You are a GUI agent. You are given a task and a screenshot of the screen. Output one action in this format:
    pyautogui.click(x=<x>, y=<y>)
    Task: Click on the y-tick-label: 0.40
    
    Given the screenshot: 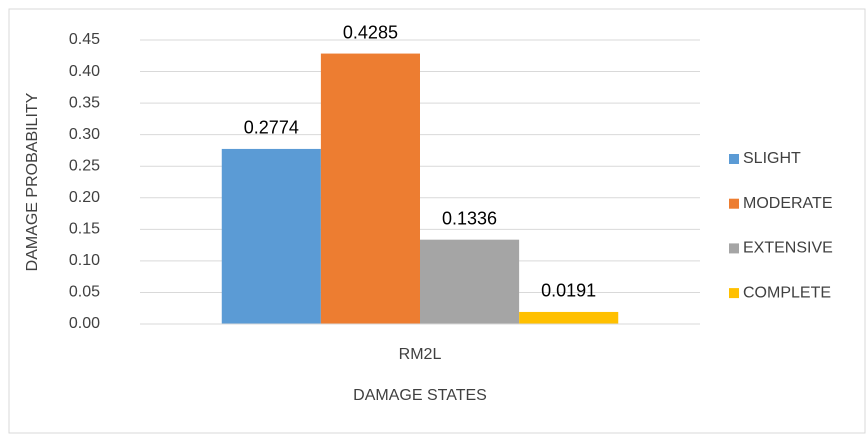 What is the action you would take?
    pyautogui.click(x=84, y=71)
    